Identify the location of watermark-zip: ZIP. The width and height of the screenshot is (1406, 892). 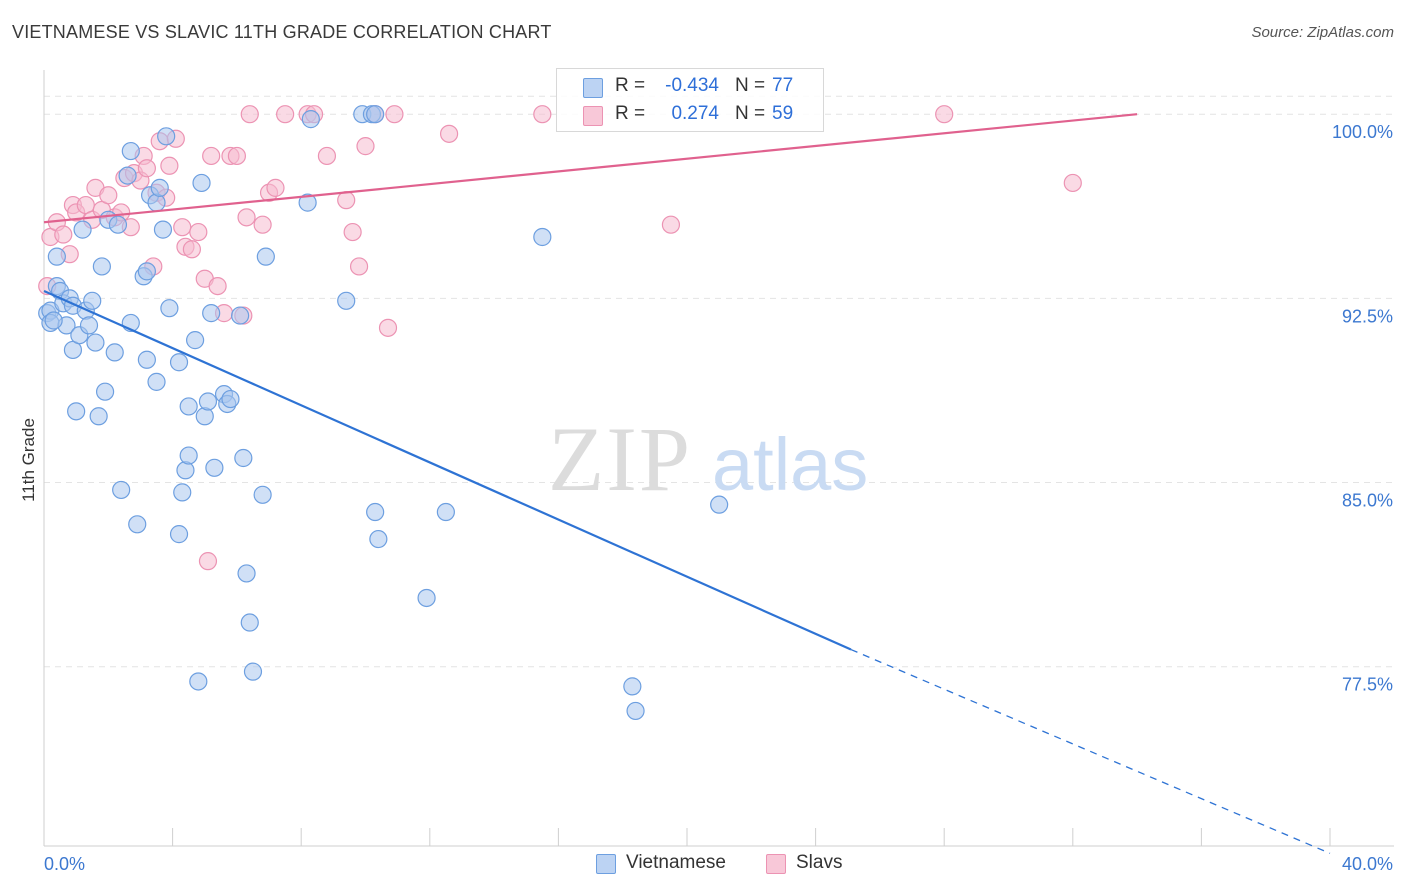
(620, 459).